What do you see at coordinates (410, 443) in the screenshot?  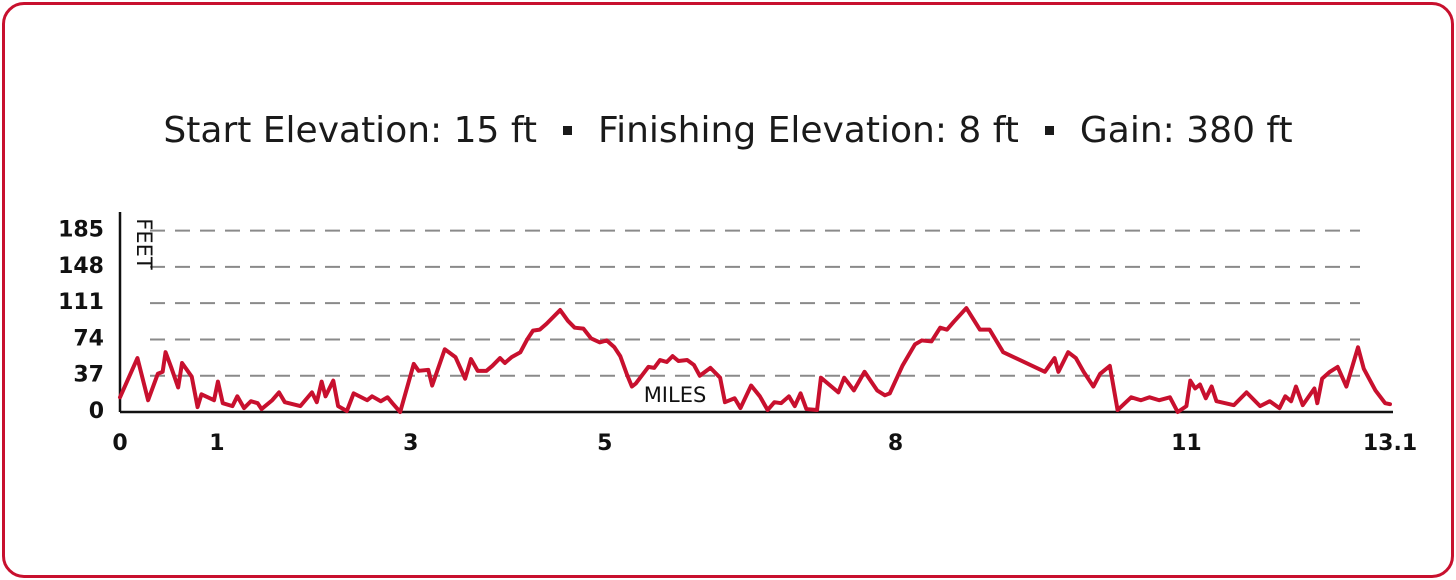 I see `x-tick-label: 3` at bounding box center [410, 443].